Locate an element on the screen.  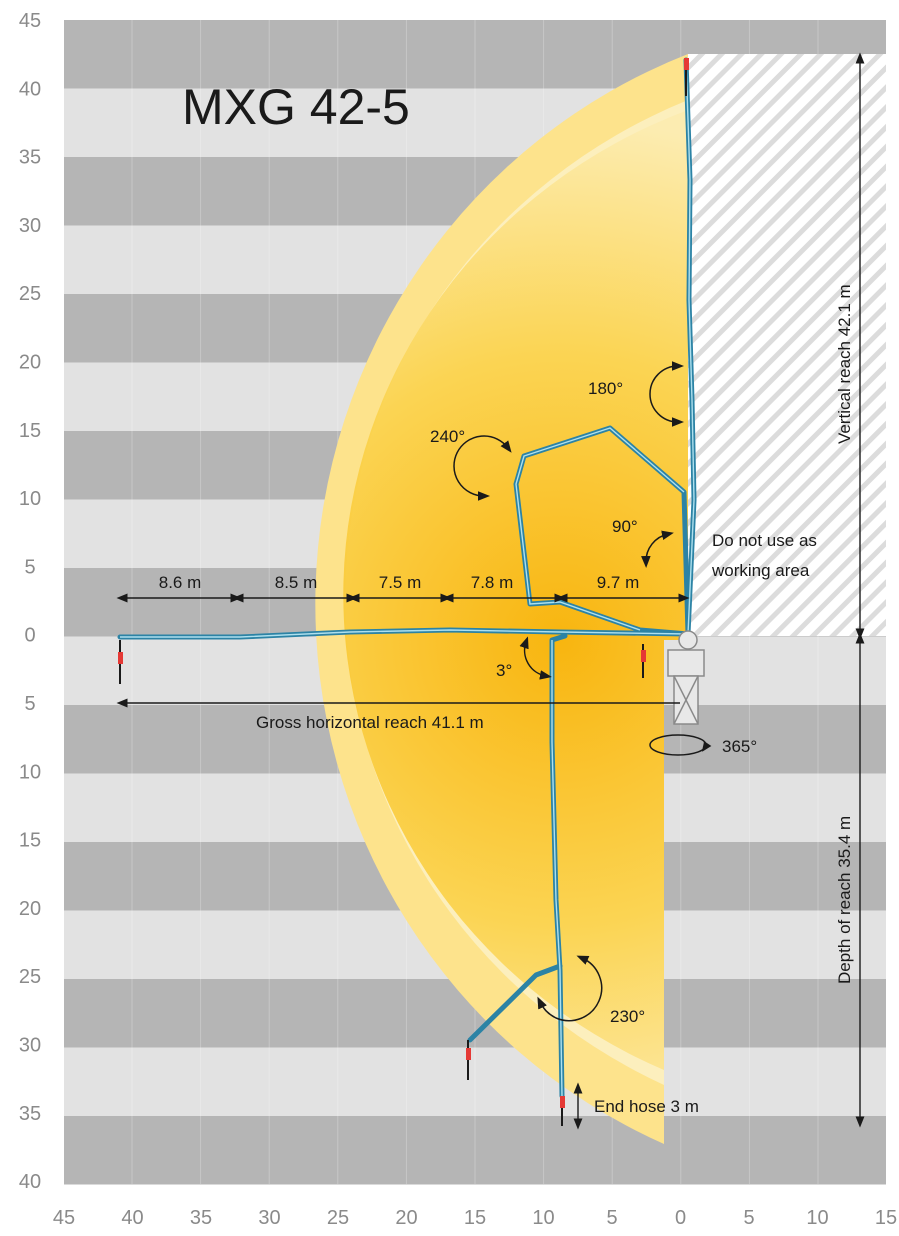
x-tick-label: 20 is located at coordinates (406, 1218).